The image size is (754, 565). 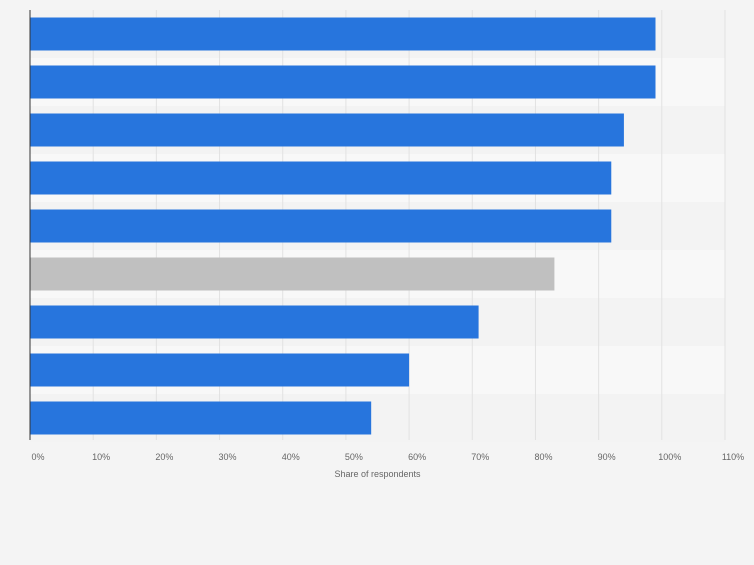 I want to click on x-tick-label: 30%, so click(x=228, y=457).